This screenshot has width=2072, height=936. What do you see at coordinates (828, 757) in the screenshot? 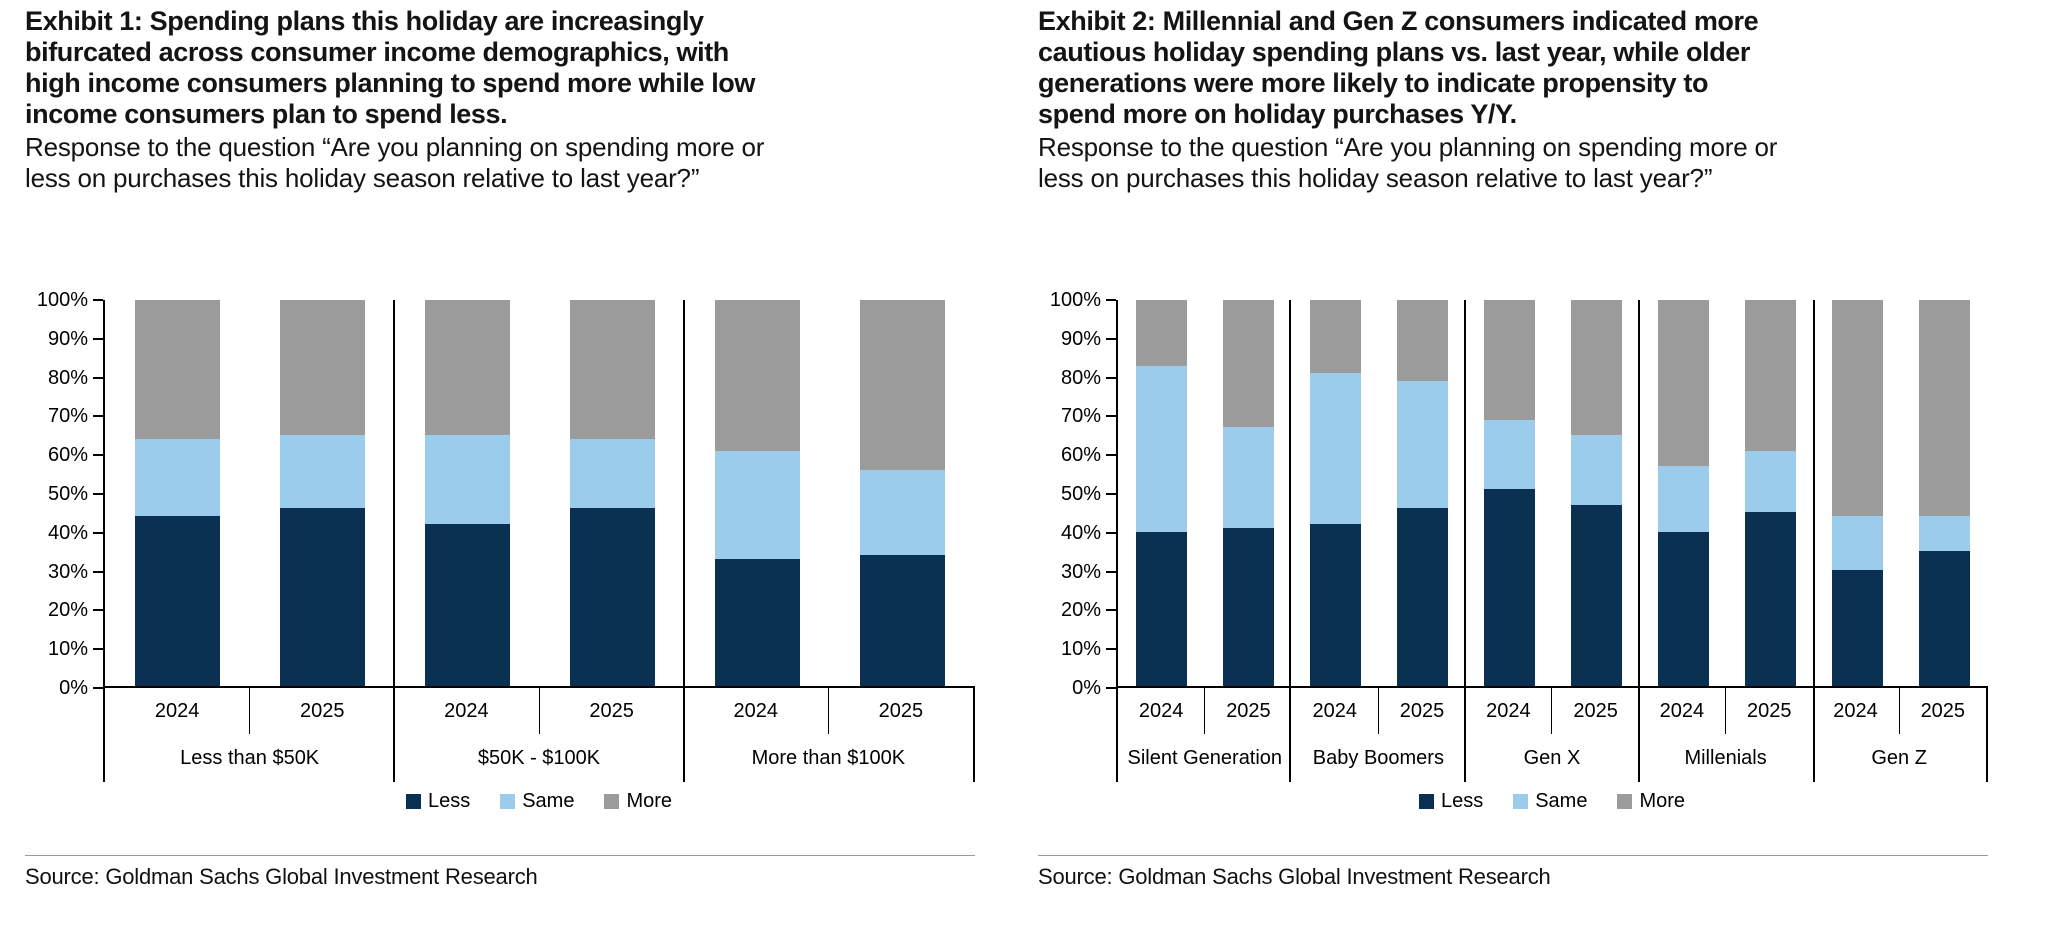
I see `group-label: More than $100K` at bounding box center [828, 757].